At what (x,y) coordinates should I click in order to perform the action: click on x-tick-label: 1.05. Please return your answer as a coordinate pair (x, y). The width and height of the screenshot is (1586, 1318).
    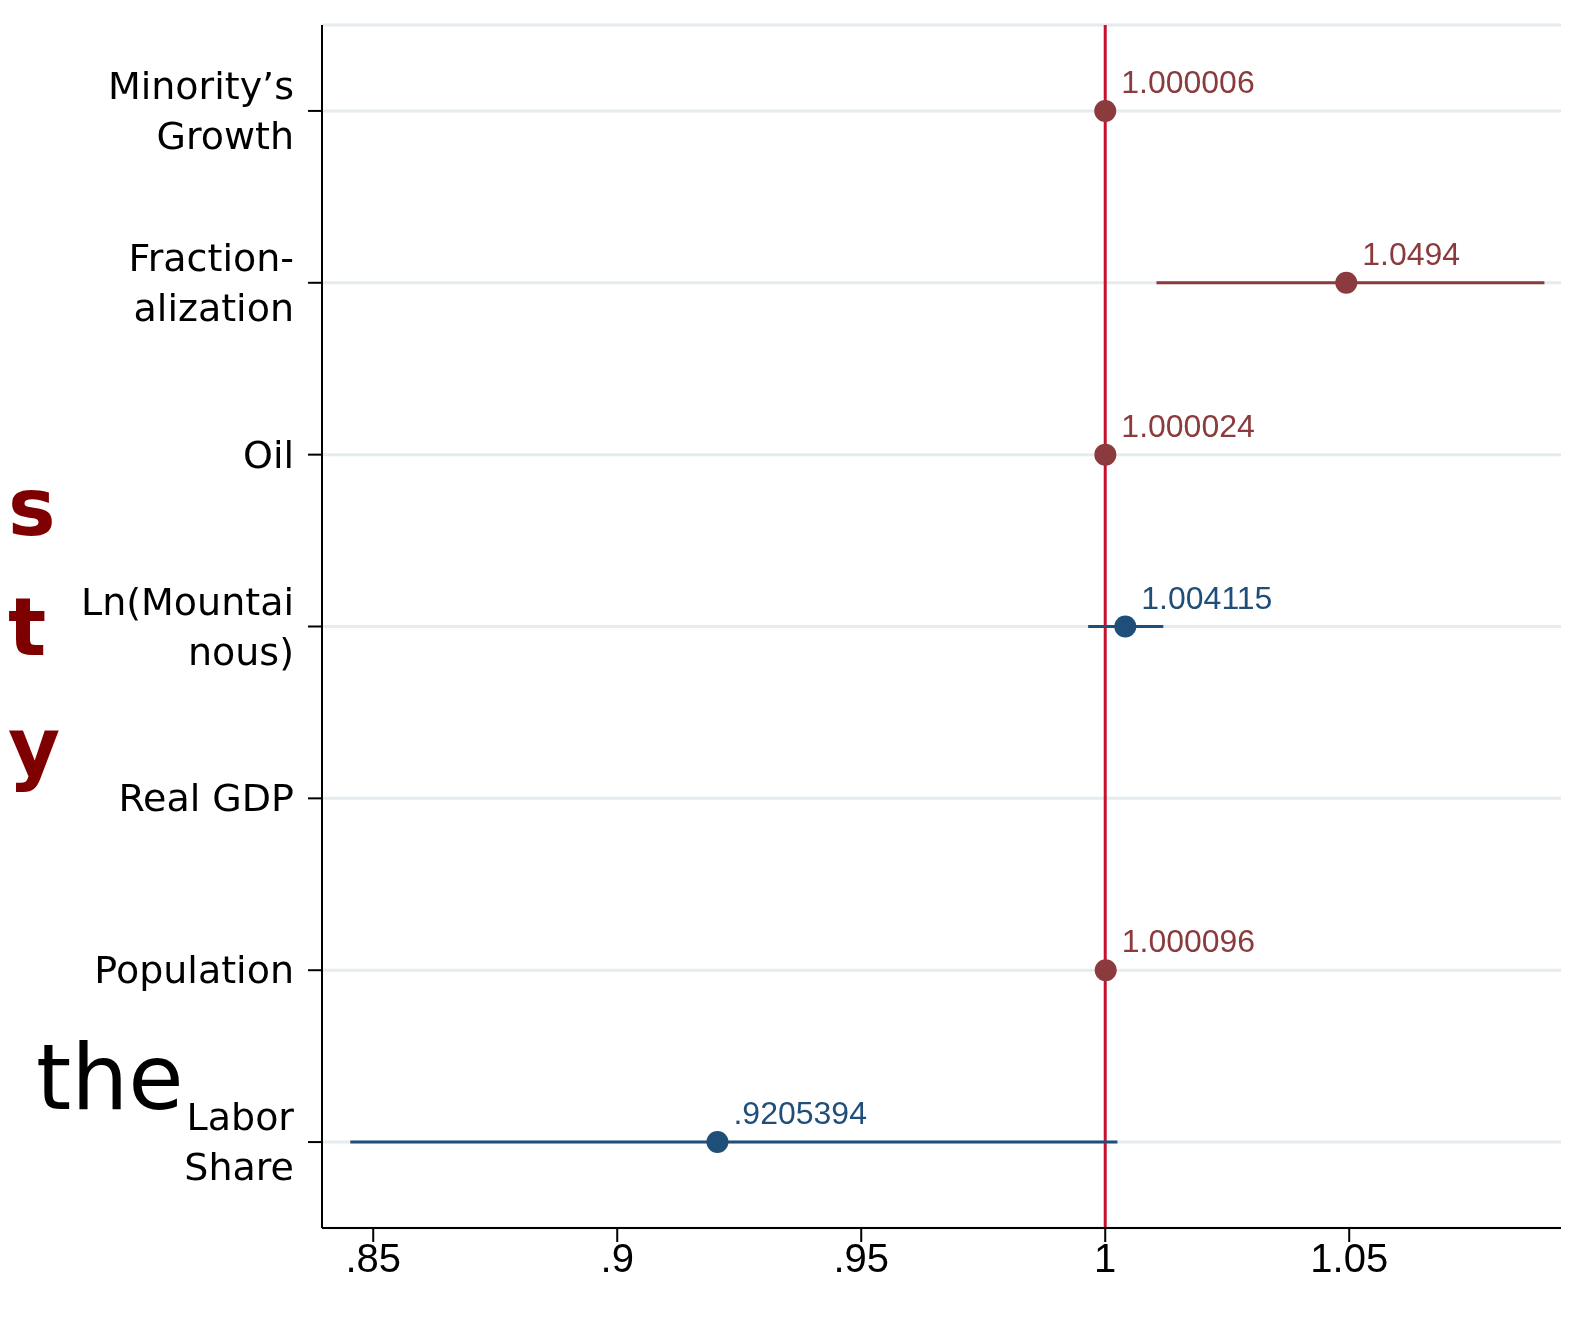
    Looking at the image, I should click on (1349, 1258).